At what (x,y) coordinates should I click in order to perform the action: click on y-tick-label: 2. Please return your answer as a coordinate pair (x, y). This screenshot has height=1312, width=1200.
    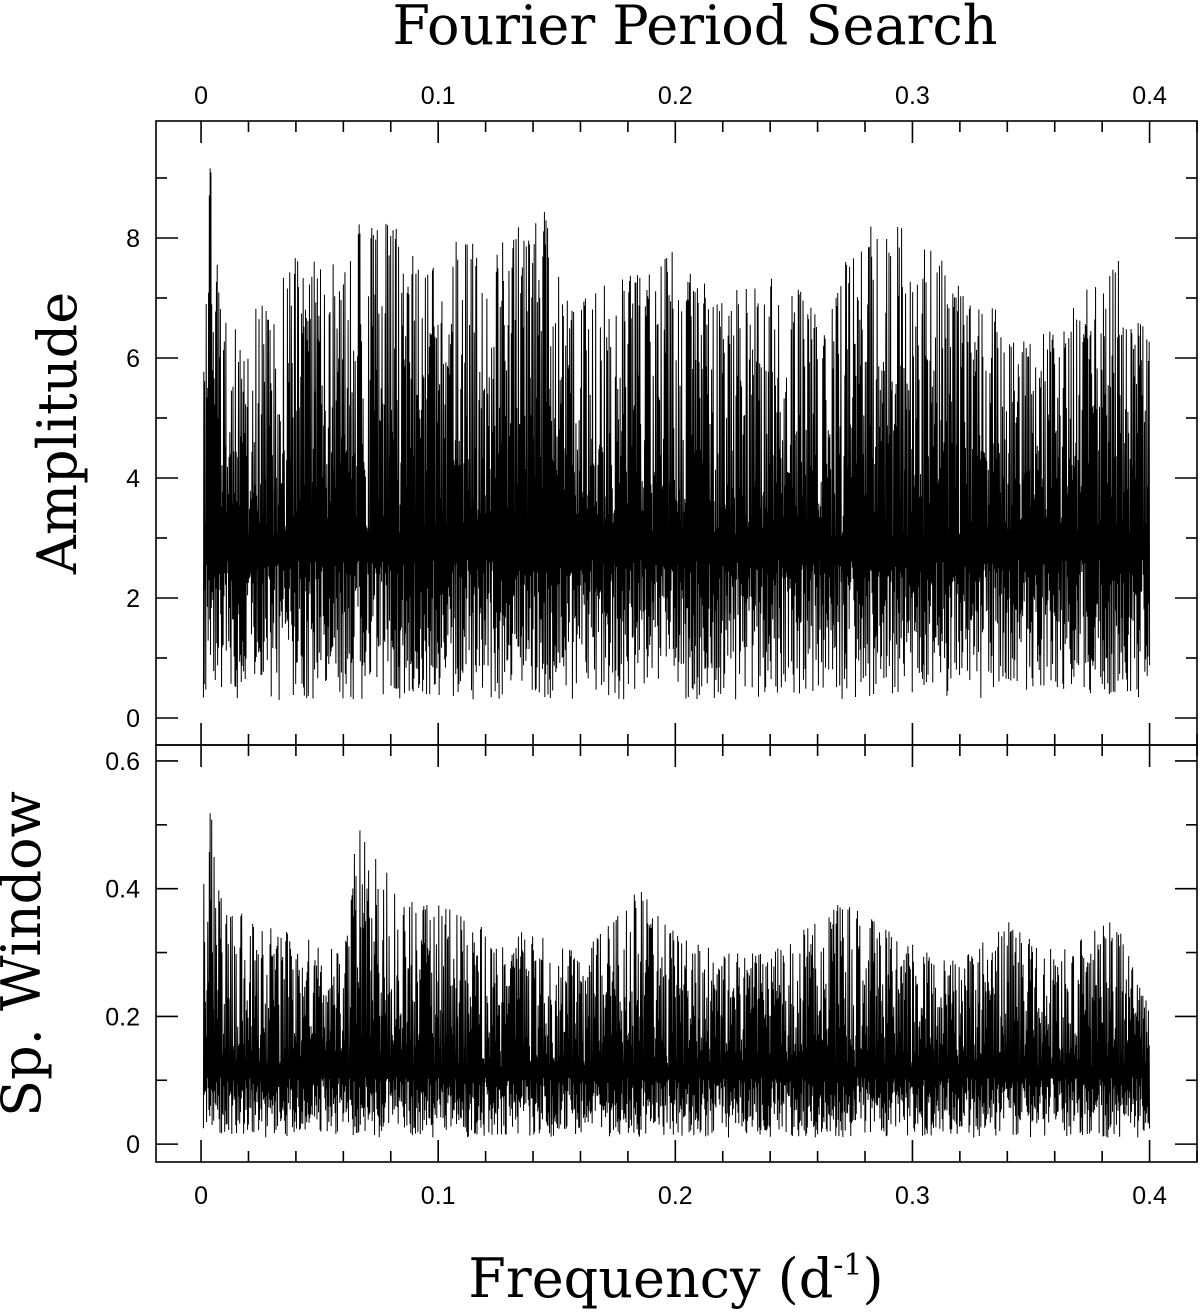
    Looking at the image, I should click on (133, 599).